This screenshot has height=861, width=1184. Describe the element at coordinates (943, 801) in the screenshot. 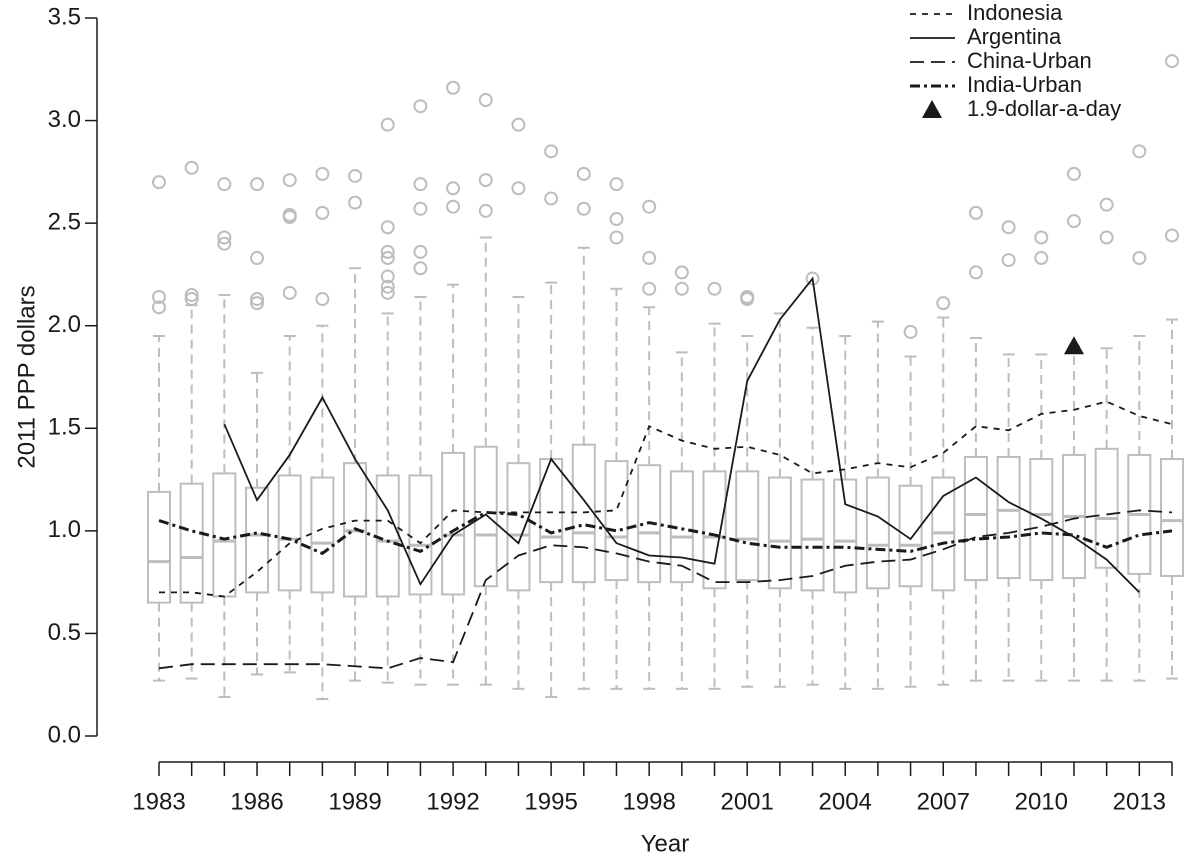

I see `x-tick-label: 2007` at that location.